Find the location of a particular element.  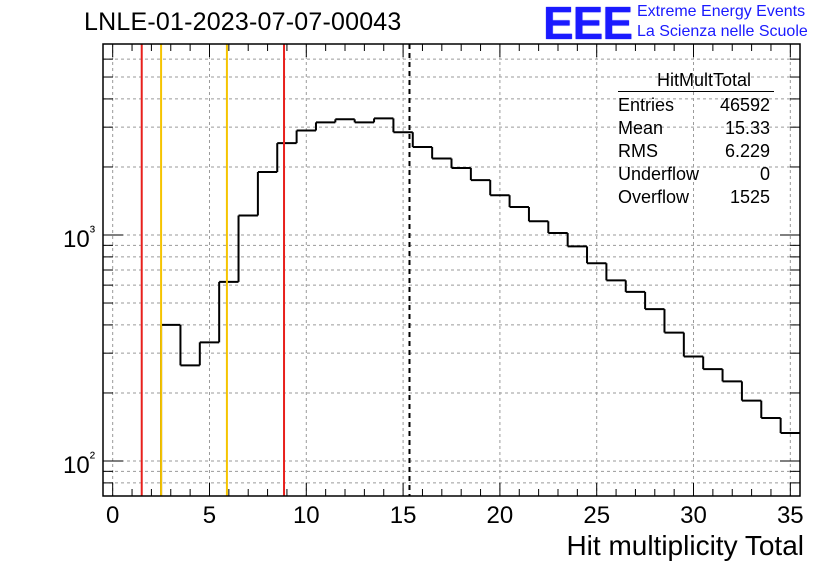

stats-label: Underflow is located at coordinates (659, 174).